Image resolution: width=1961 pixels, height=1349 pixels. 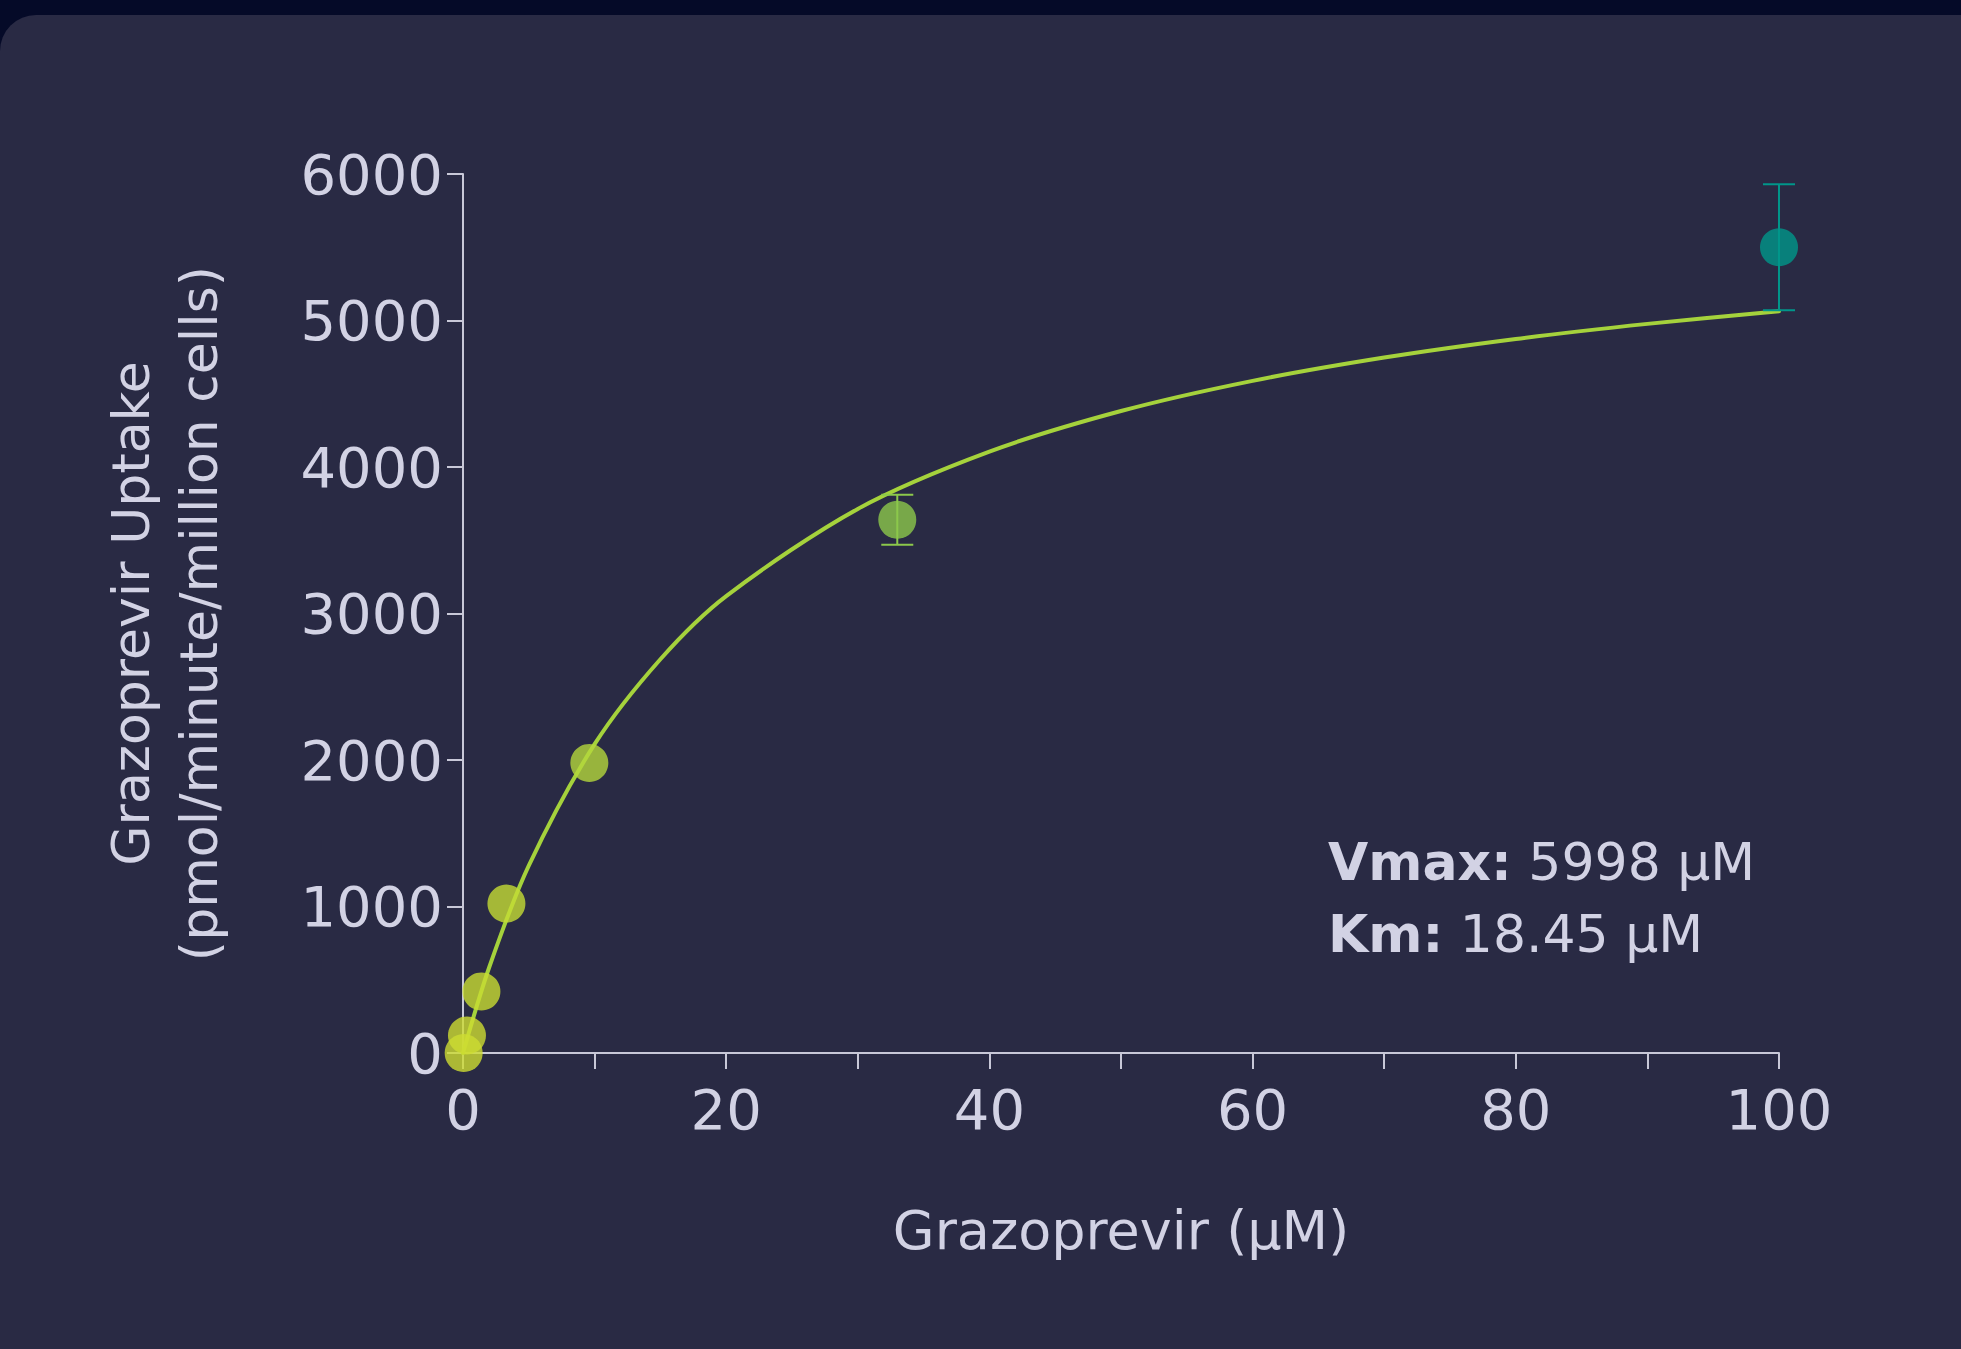 I want to click on y-tick-label: 3000, so click(x=371, y=613).